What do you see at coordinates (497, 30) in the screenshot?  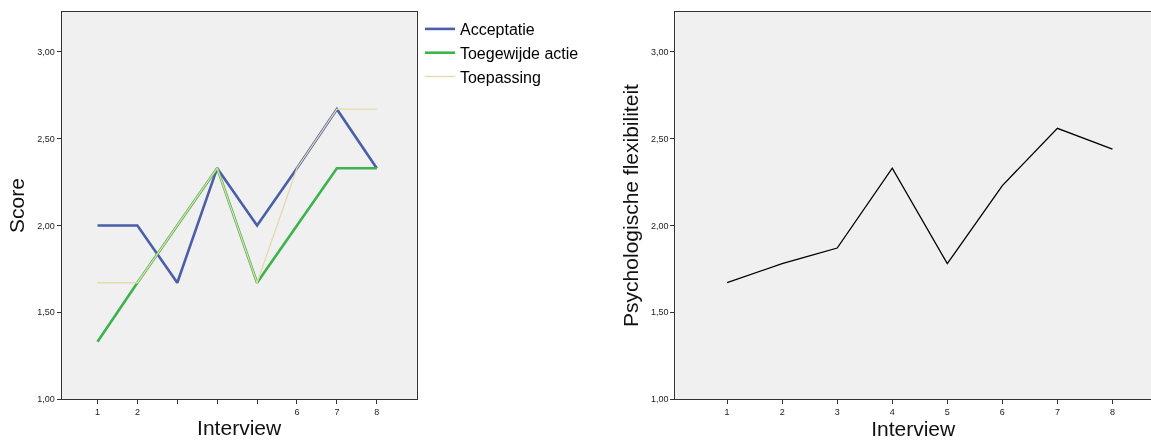 I see `legend-label: Acceptatie` at bounding box center [497, 30].